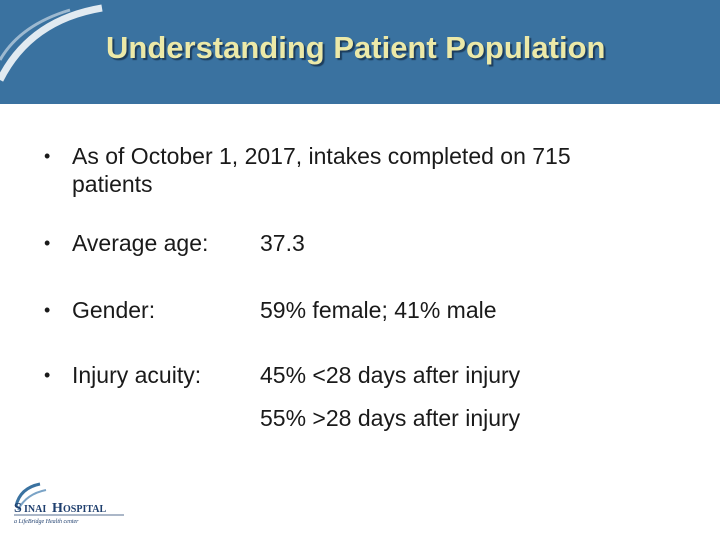  Describe the element at coordinates (112, 184) in the screenshot. I see `bullet-text-continuation: patients` at that location.